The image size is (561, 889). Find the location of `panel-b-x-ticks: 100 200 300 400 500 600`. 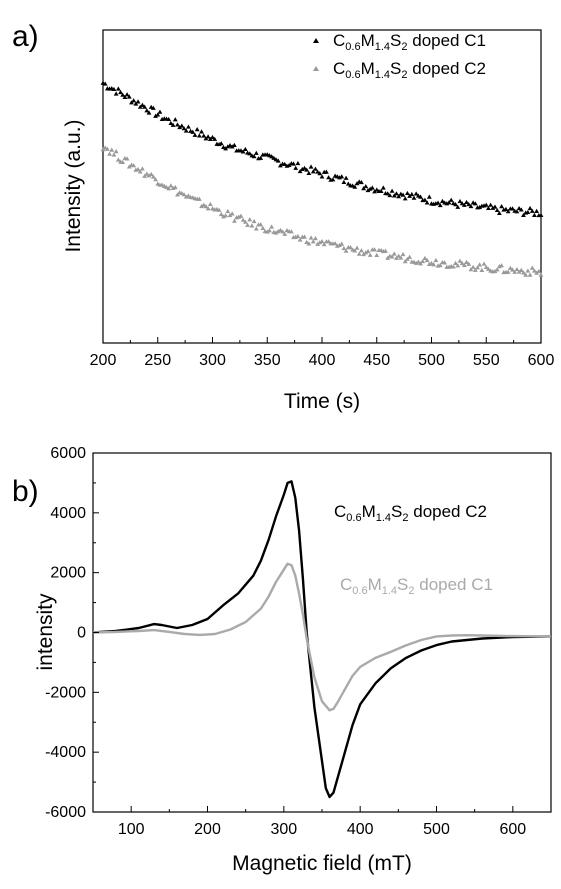

panel-b-x-ticks: 100 200 300 400 500 600 is located at coordinates (322, 822).